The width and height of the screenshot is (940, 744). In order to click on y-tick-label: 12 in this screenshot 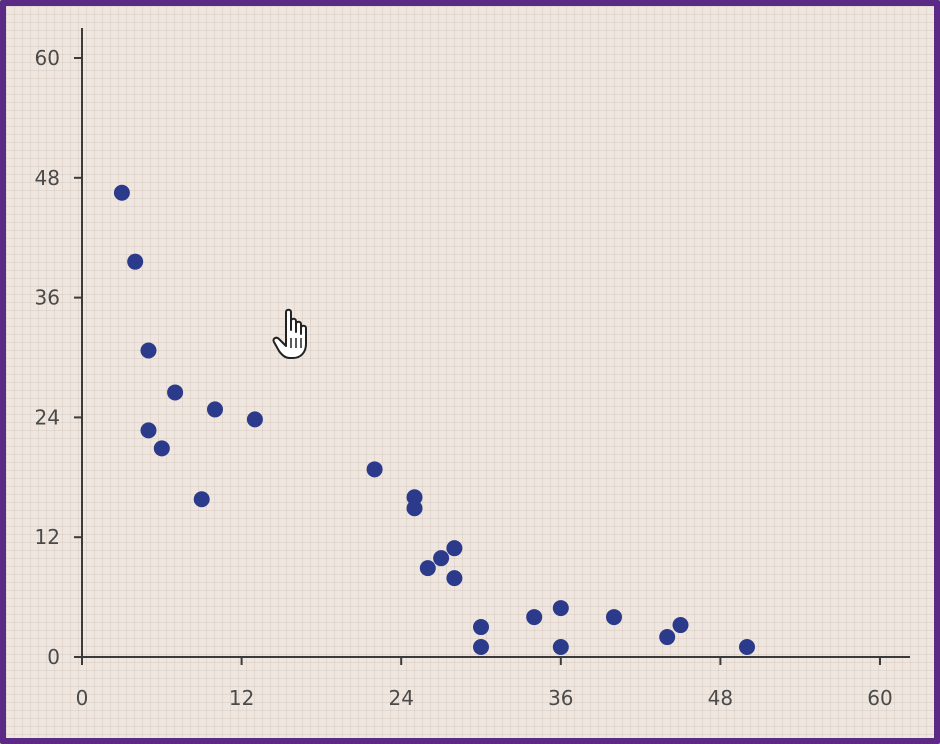, I will do `click(47, 537)`.